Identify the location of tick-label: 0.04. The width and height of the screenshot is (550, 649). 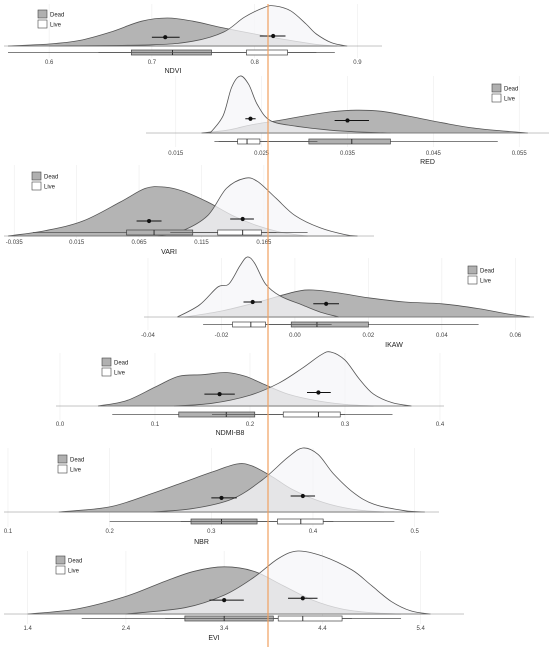
(442, 336).